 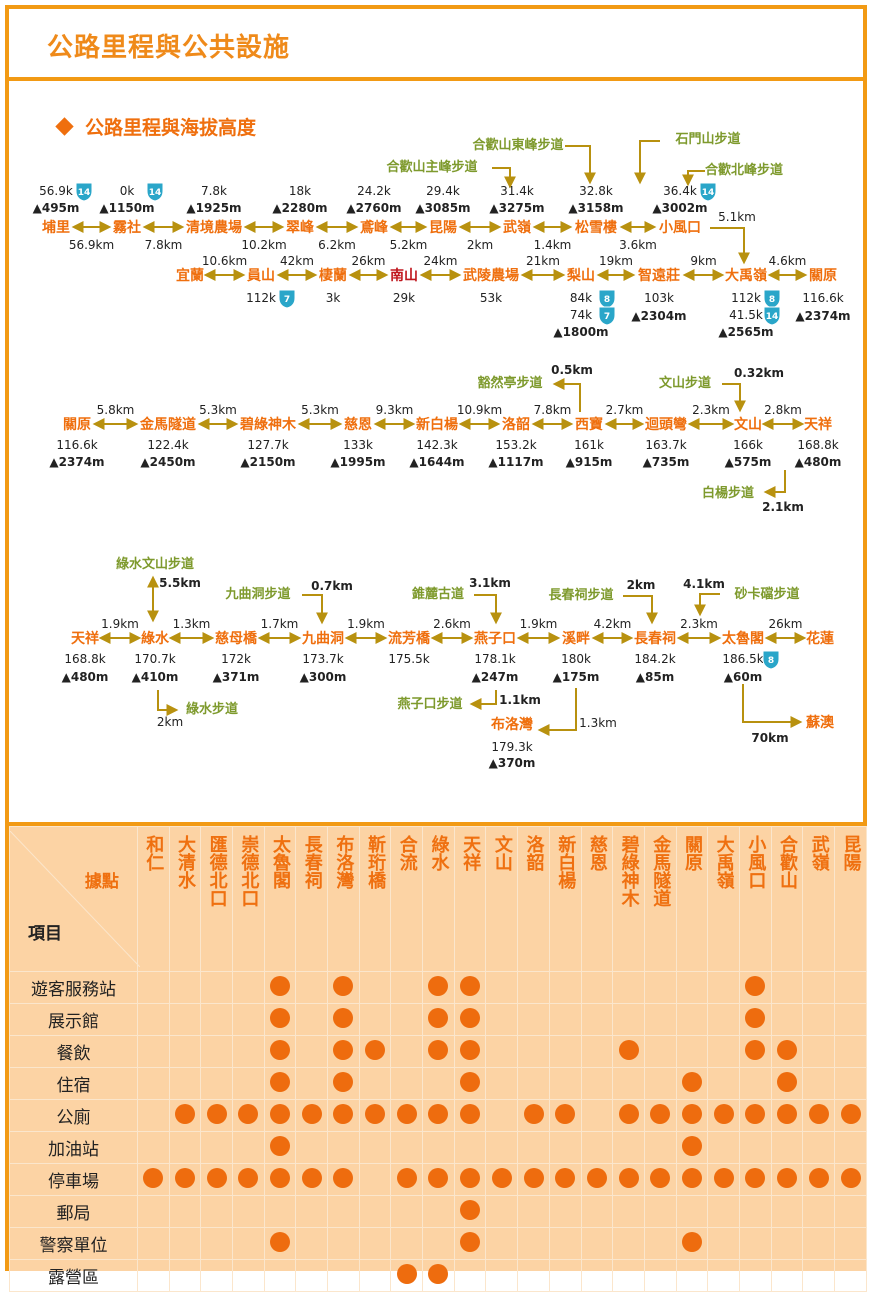 What do you see at coordinates (154, 853) in the screenshot?
I see `column-header-label: 和仁` at bounding box center [154, 853].